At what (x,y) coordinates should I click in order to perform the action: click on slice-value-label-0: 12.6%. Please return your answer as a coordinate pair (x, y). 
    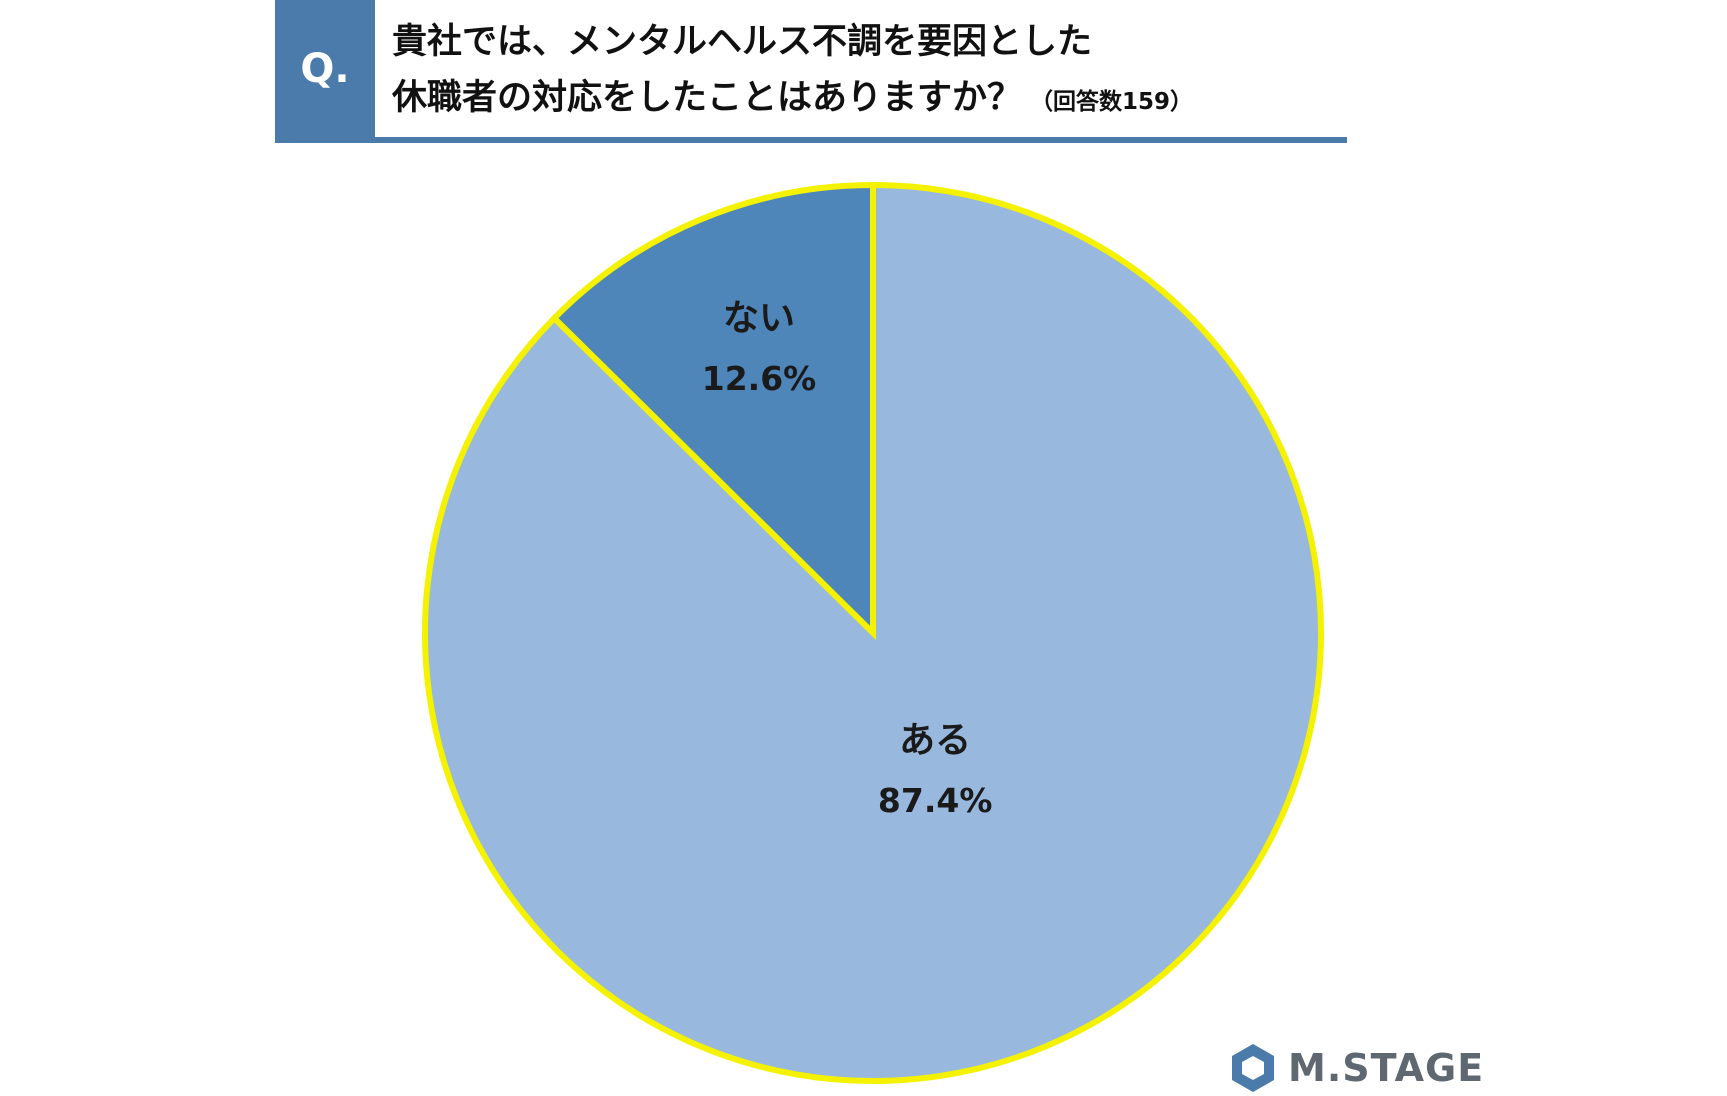
    Looking at the image, I should click on (759, 378).